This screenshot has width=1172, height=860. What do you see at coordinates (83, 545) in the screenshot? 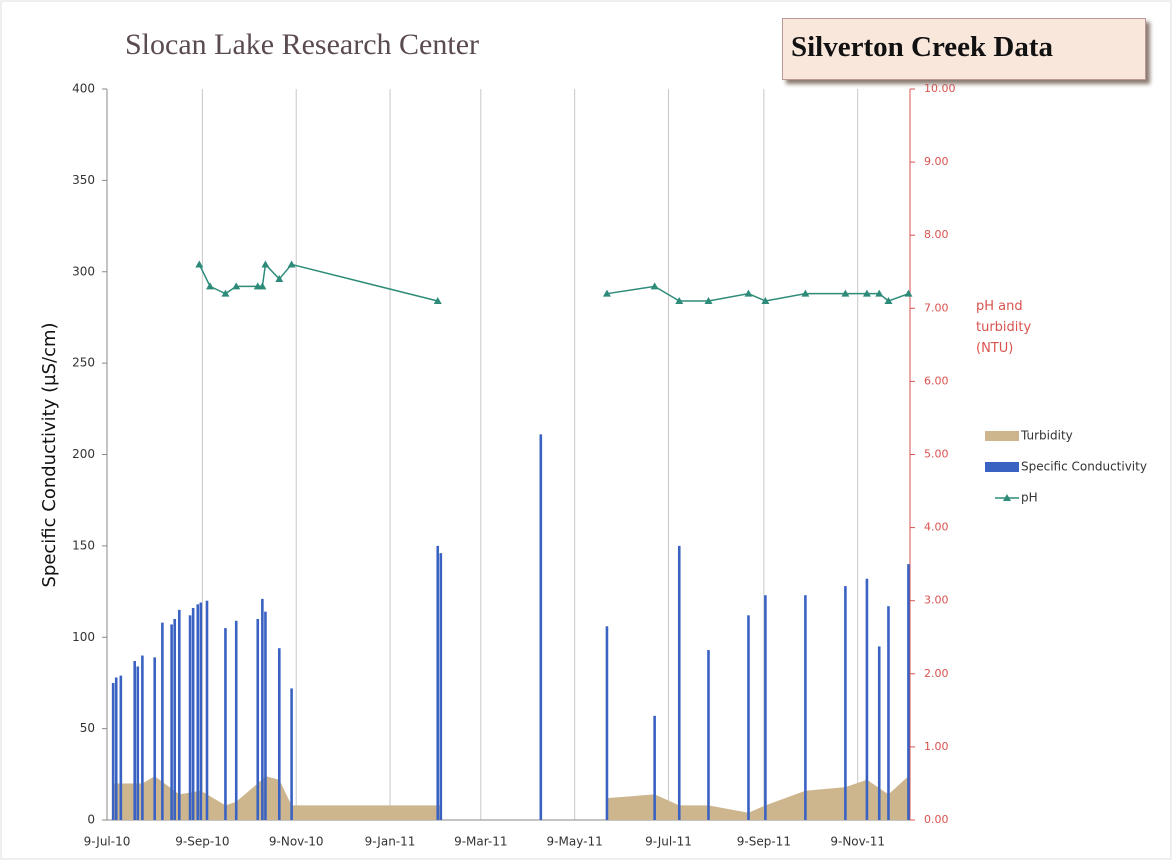
I see `y-tick-label: 150` at bounding box center [83, 545].